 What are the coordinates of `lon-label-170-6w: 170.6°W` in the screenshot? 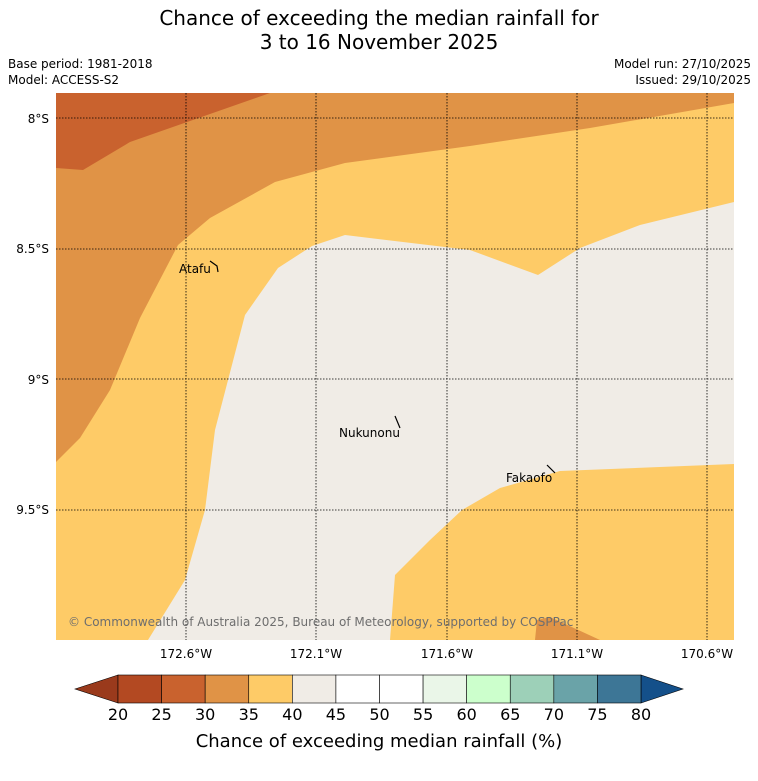 It's located at (707, 654).